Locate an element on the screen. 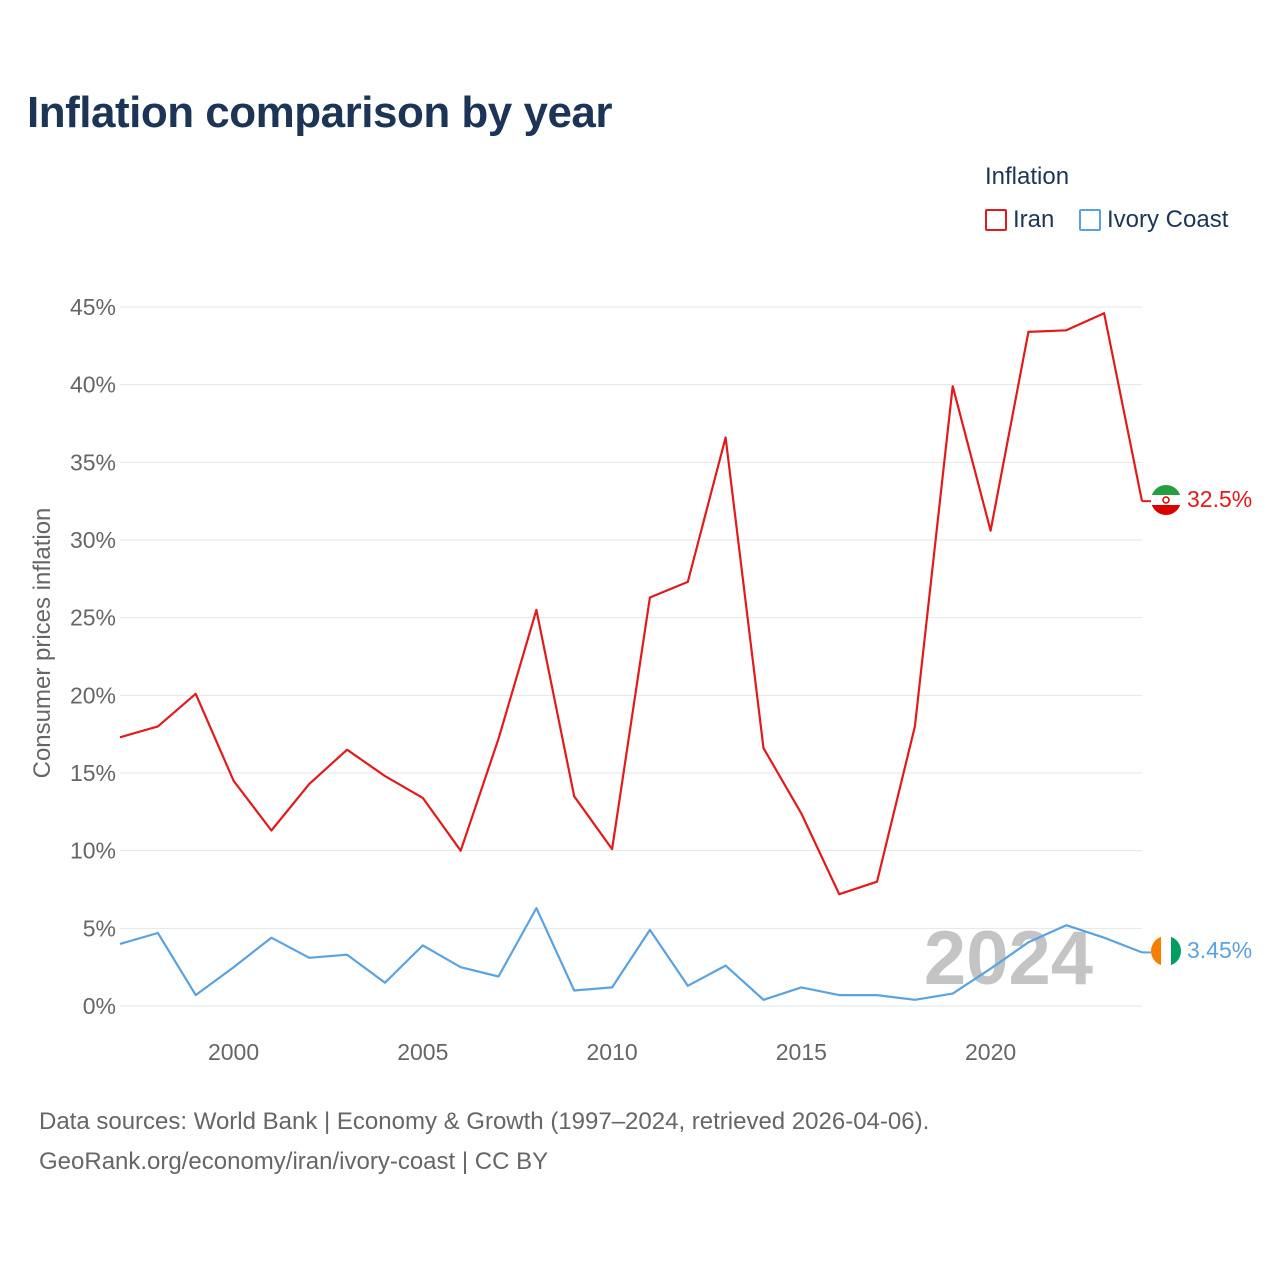 Image resolution: width=1280 pixels, height=1280 pixels. y-tick-label: 15% is located at coordinates (93, 773).